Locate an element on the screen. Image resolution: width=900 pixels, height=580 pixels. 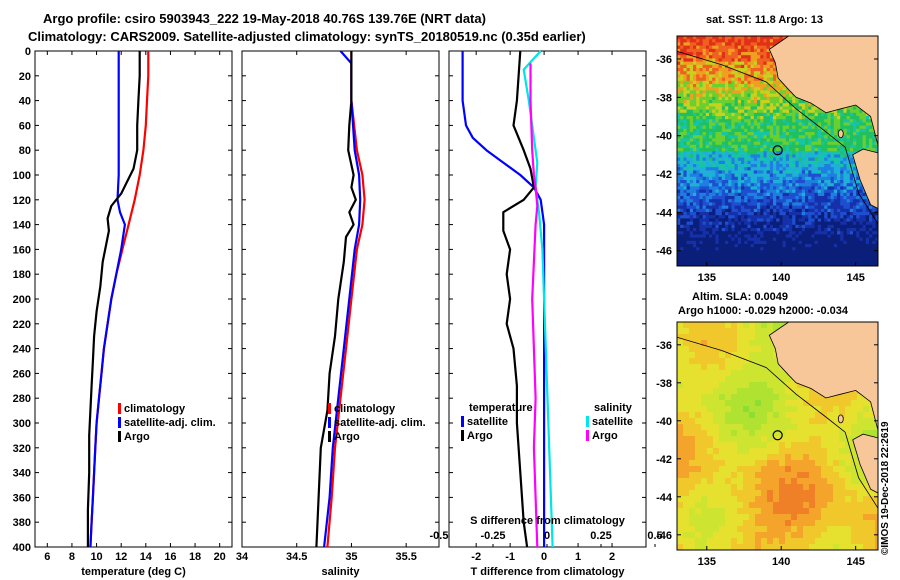
legend-swatch-satellite-adj-clim is located at coordinates (119, 422).